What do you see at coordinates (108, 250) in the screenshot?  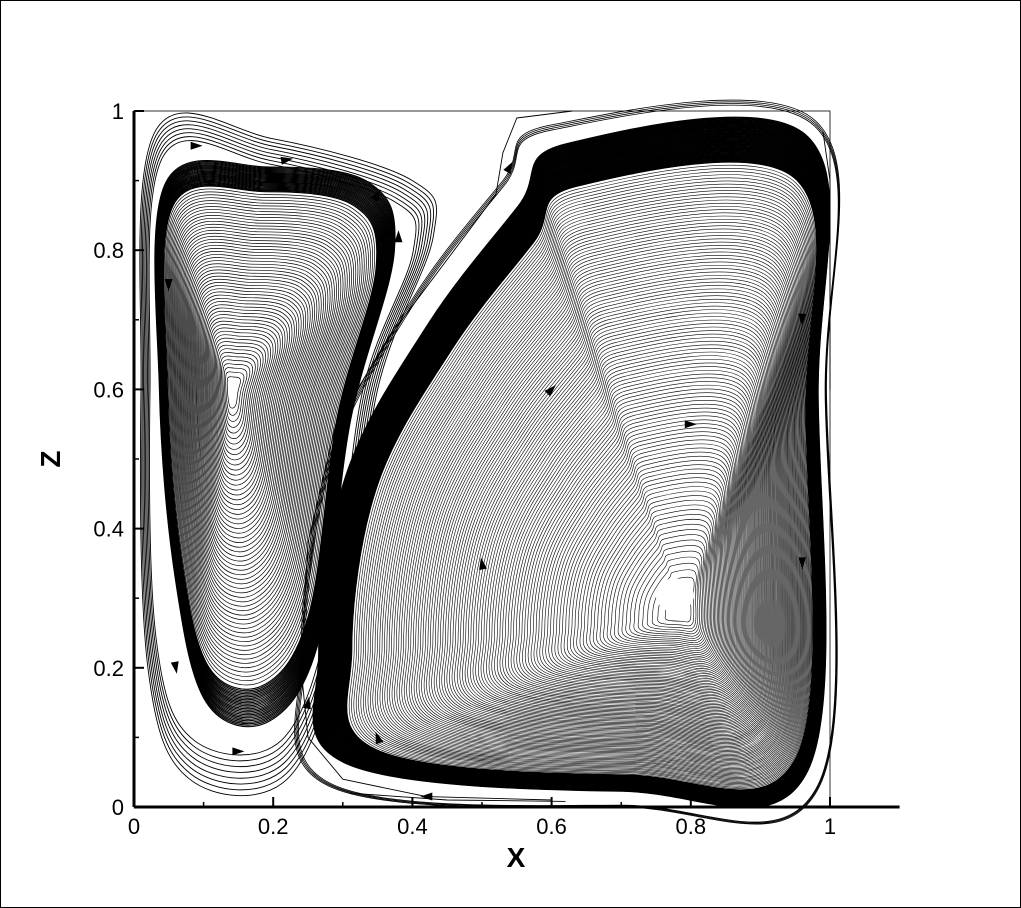 I see `y-tick-label: 0.8` at bounding box center [108, 250].